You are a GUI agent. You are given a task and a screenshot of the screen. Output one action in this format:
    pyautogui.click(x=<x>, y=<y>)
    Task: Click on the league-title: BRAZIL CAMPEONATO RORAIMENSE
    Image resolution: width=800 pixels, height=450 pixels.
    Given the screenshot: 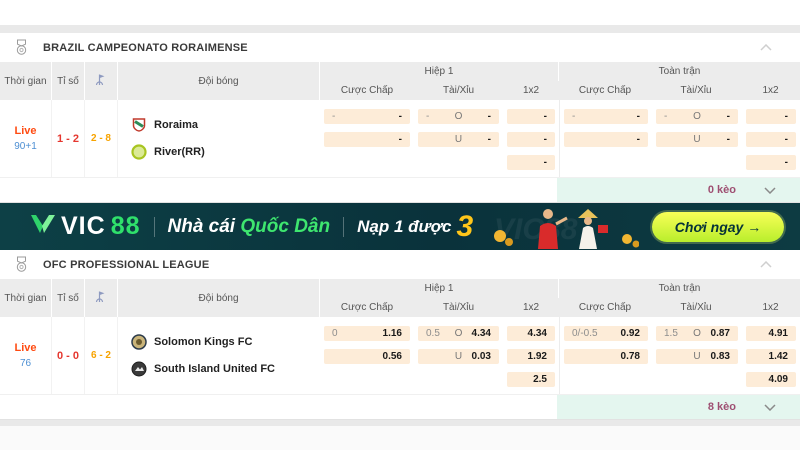 What is the action you would take?
    pyautogui.click(x=145, y=47)
    